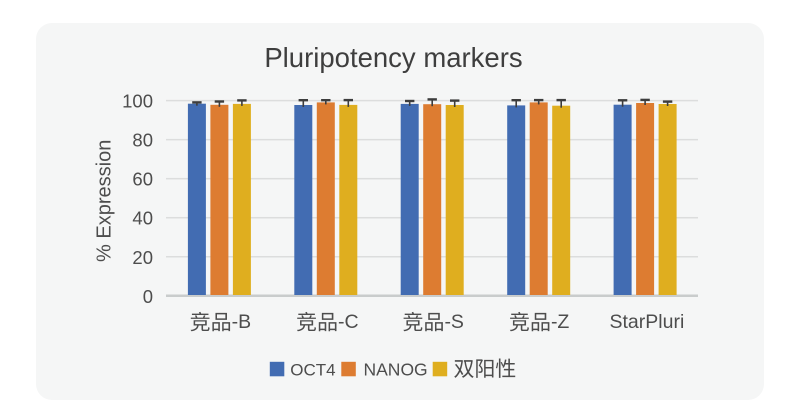 This screenshot has width=786, height=420. What do you see at coordinates (396, 369) in the screenshot?
I see `svg-text: NANOG` at bounding box center [396, 369].